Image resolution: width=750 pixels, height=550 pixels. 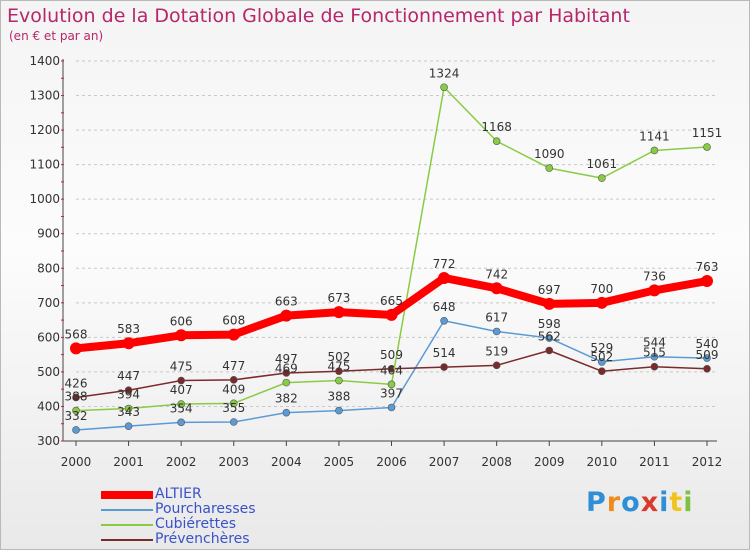 I want to click on logo-letter: x, so click(x=650, y=502).